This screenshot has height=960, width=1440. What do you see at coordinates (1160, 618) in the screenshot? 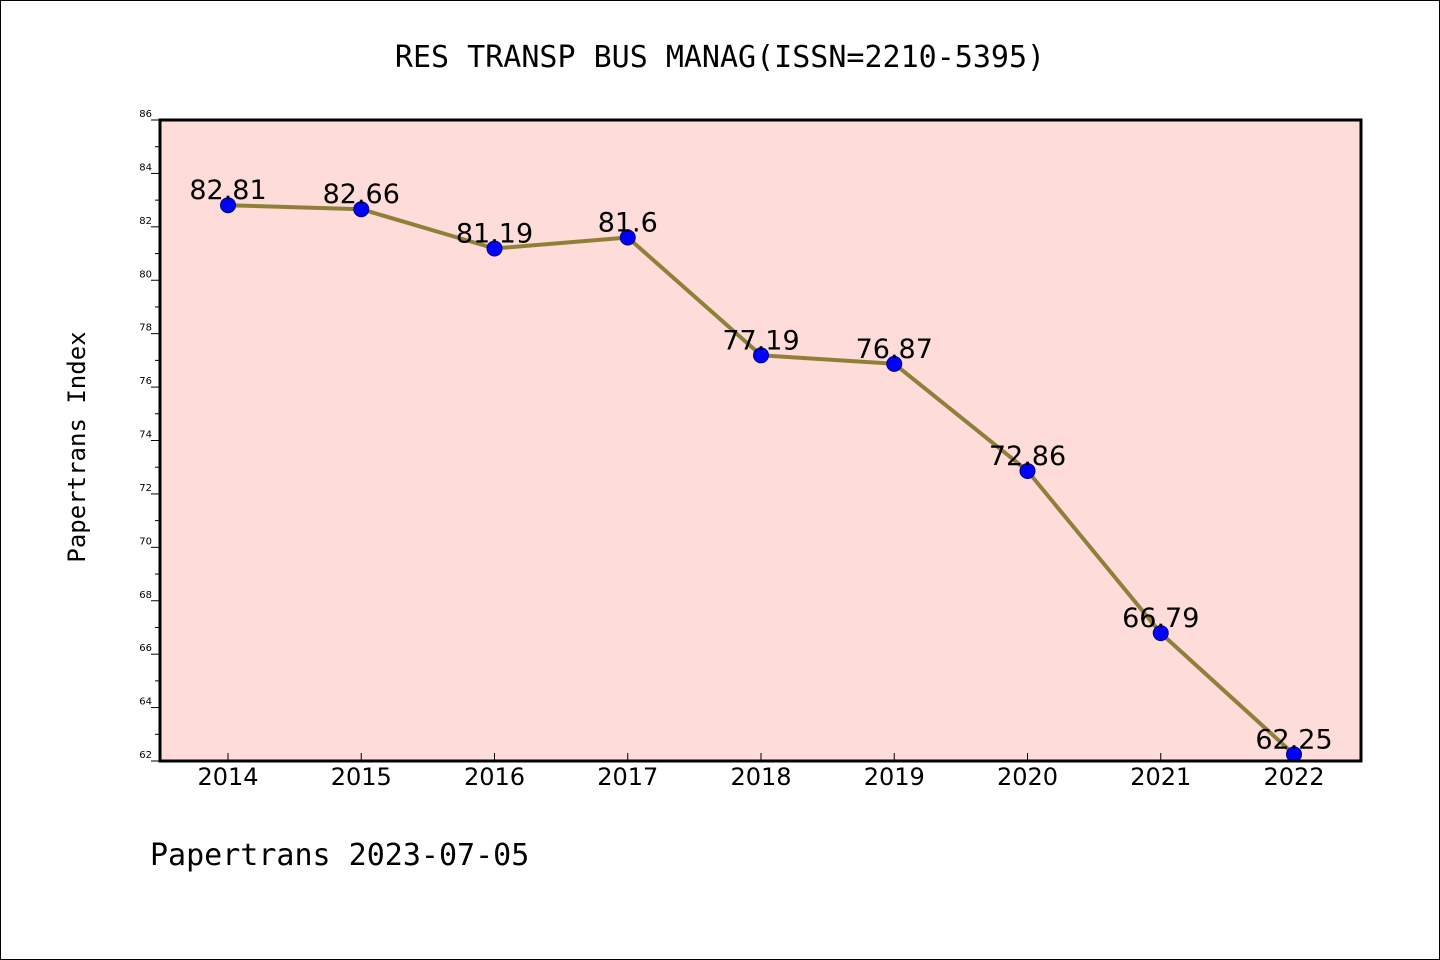
I see `data-label: 66.79` at bounding box center [1160, 618].